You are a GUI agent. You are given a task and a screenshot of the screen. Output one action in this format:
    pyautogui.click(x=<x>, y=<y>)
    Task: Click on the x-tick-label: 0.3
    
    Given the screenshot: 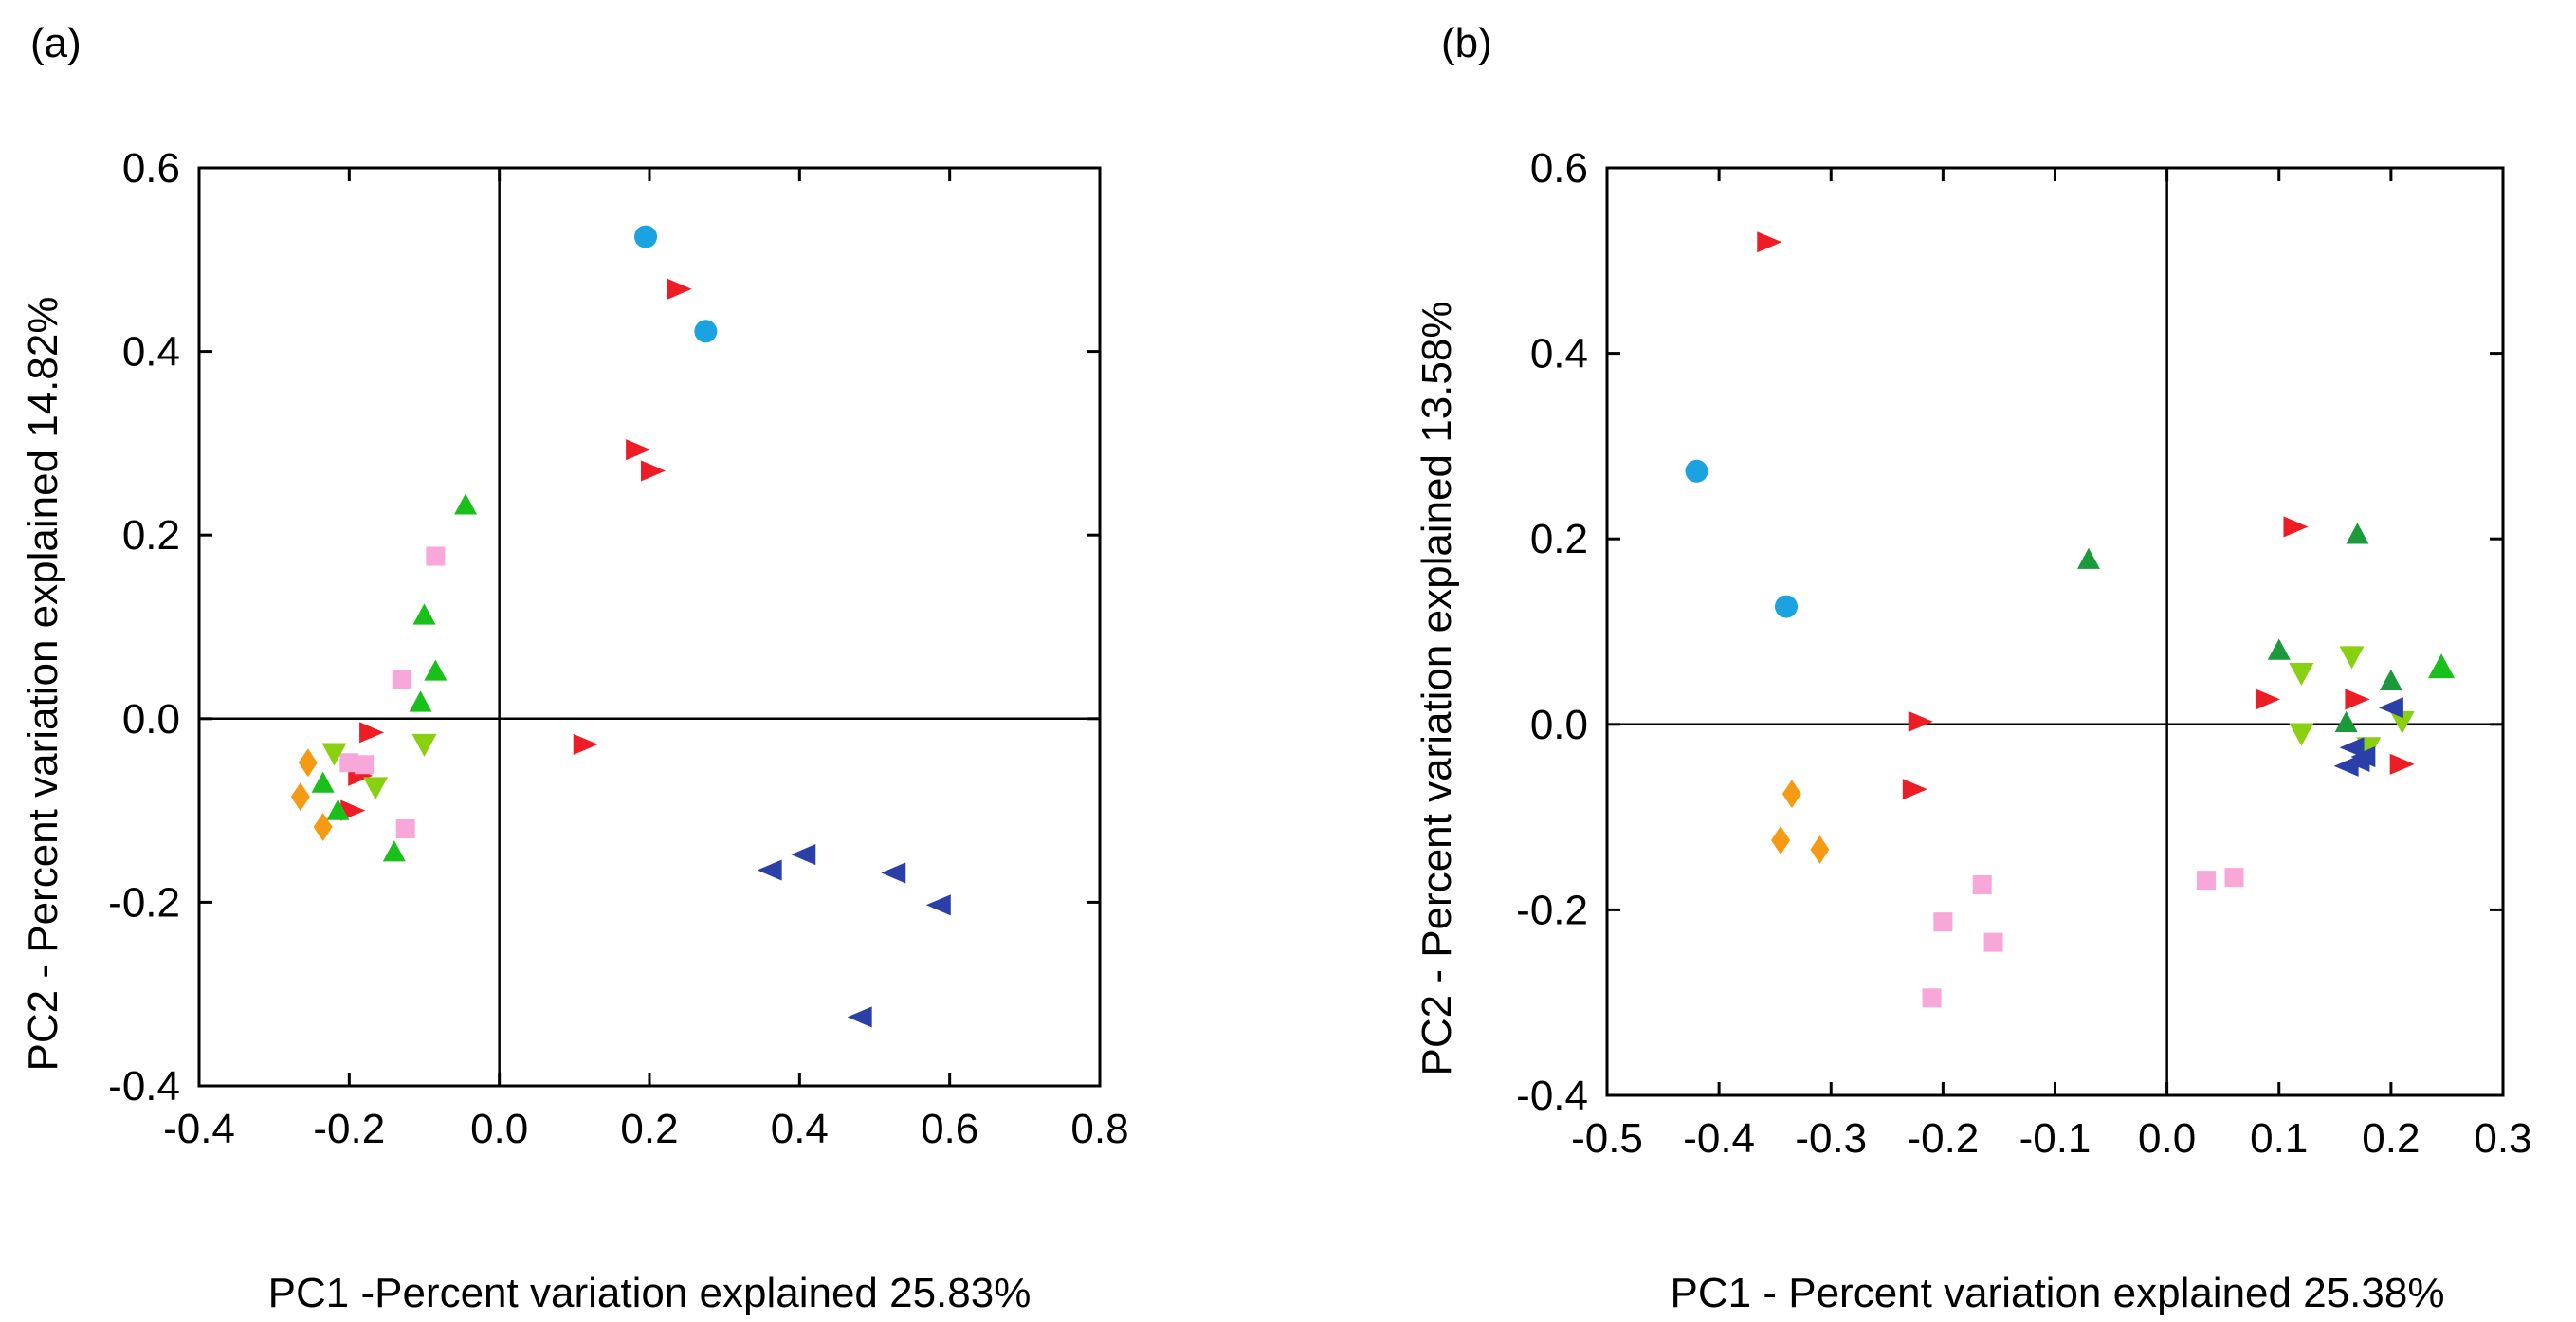 What is the action you would take?
    pyautogui.click(x=2502, y=1139)
    